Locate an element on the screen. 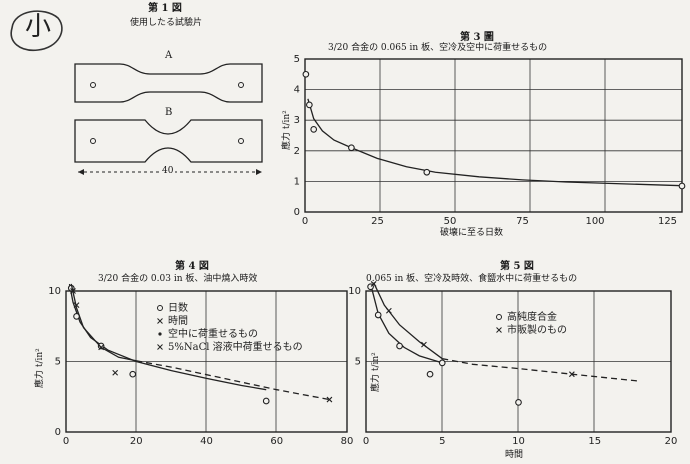 This screenshot has height=464, width=690. fig3-xtick-label: 75 is located at coordinates (522, 221).